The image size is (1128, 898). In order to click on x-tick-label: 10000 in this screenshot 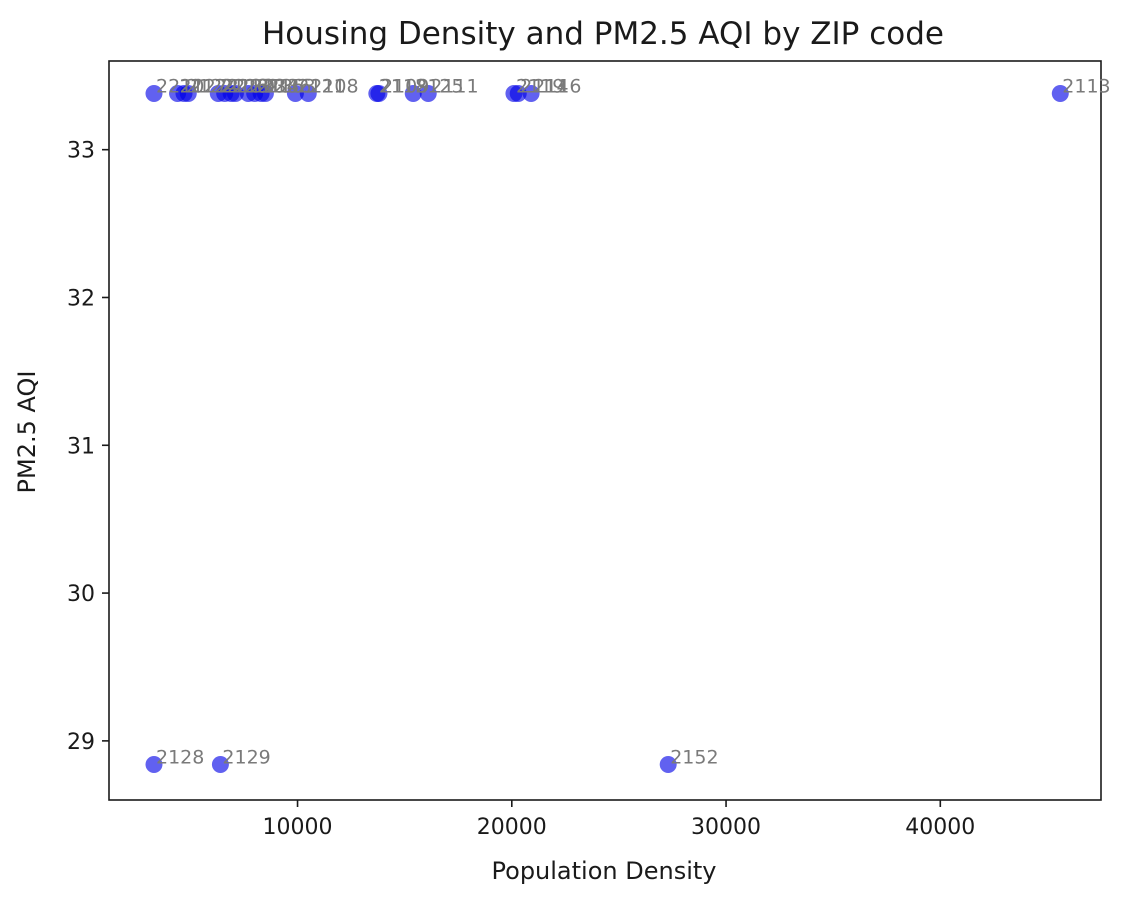, I will do `click(298, 827)`.